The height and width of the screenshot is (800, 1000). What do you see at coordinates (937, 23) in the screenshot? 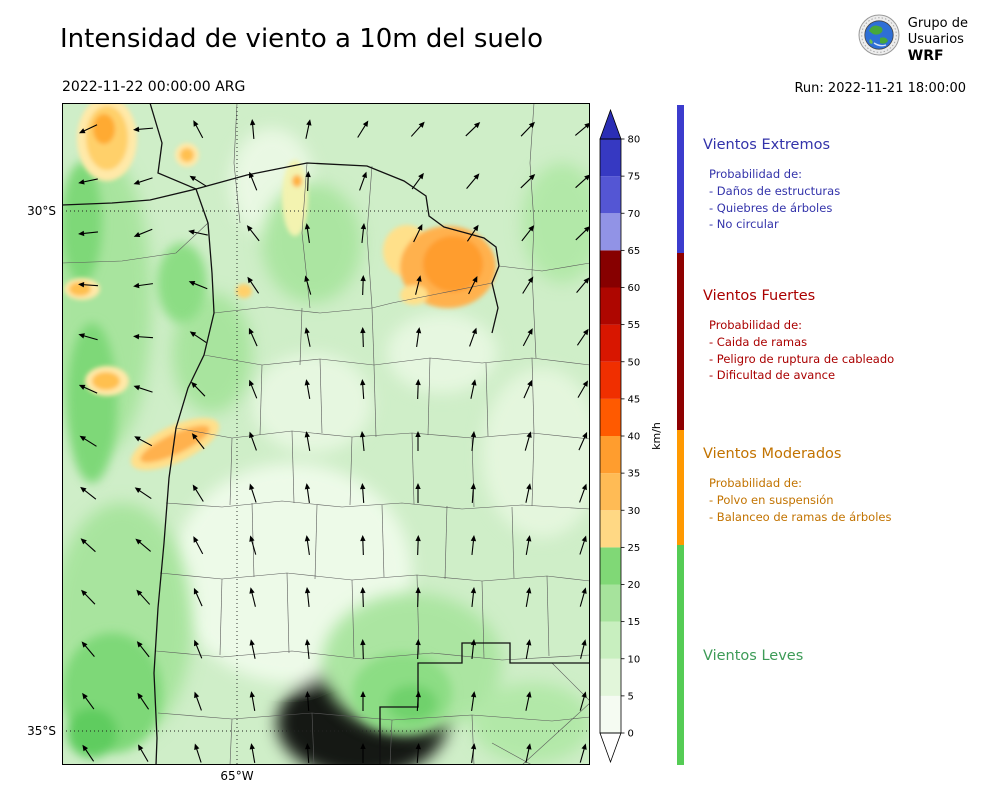
I see `logo-line-1: Grupo de` at bounding box center [937, 23].